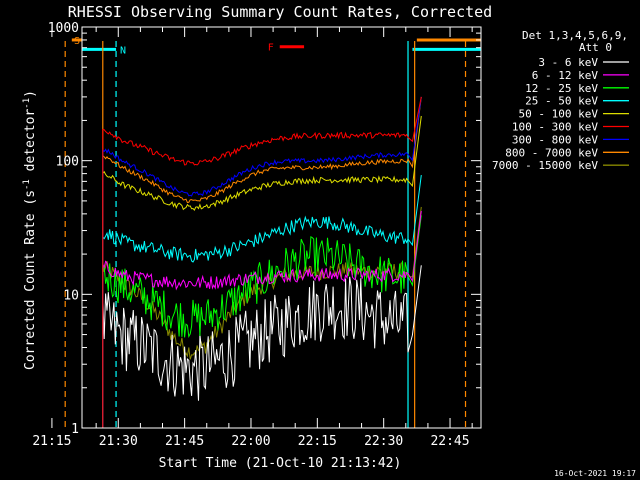  I want to click on legend-label-8: 7000 - 15000 keV, so click(545, 165).